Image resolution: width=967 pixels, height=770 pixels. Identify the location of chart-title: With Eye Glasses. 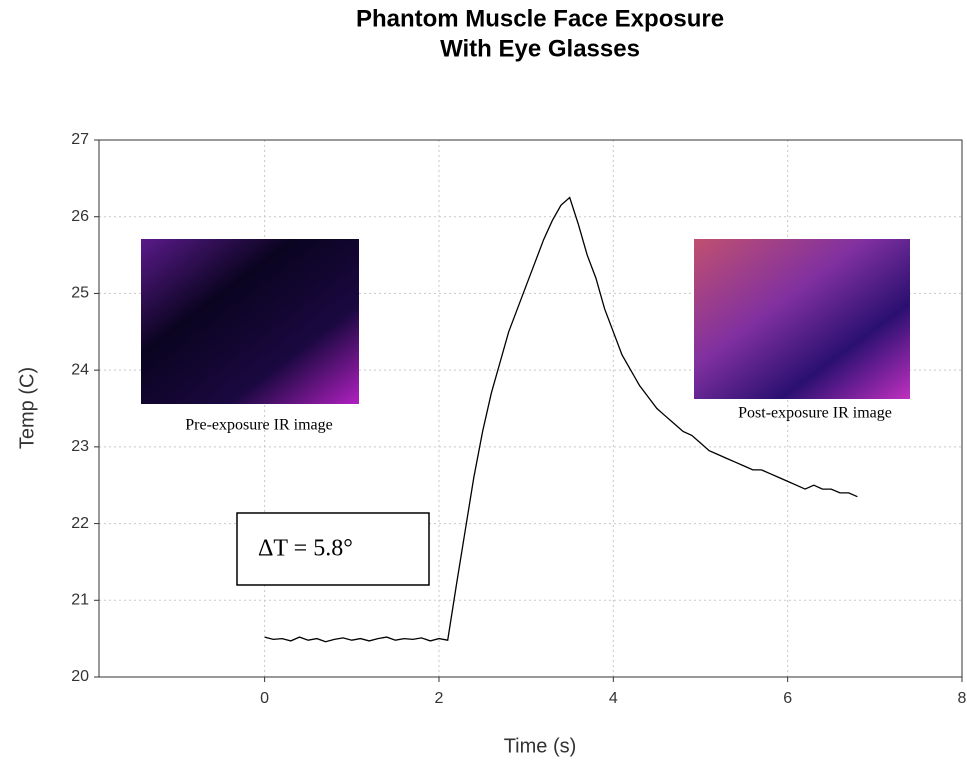
(540, 48).